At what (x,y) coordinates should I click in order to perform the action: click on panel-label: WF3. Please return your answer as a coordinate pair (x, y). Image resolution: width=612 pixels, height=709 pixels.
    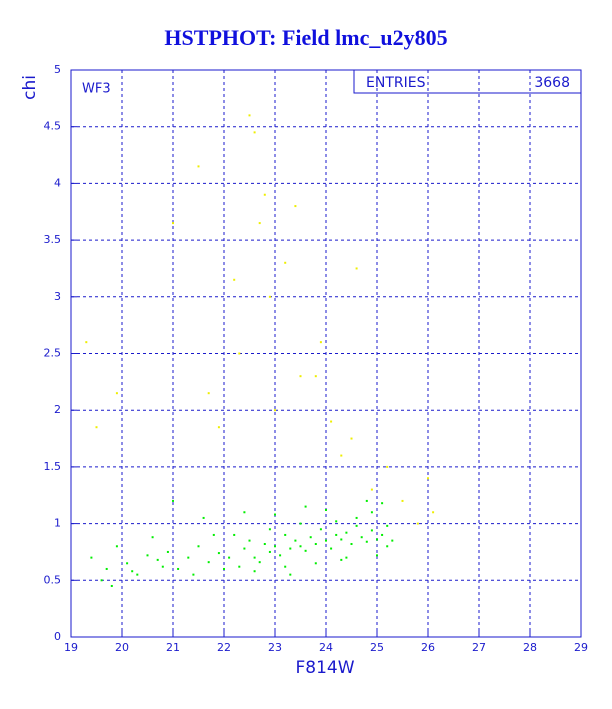
    Looking at the image, I should click on (96, 89).